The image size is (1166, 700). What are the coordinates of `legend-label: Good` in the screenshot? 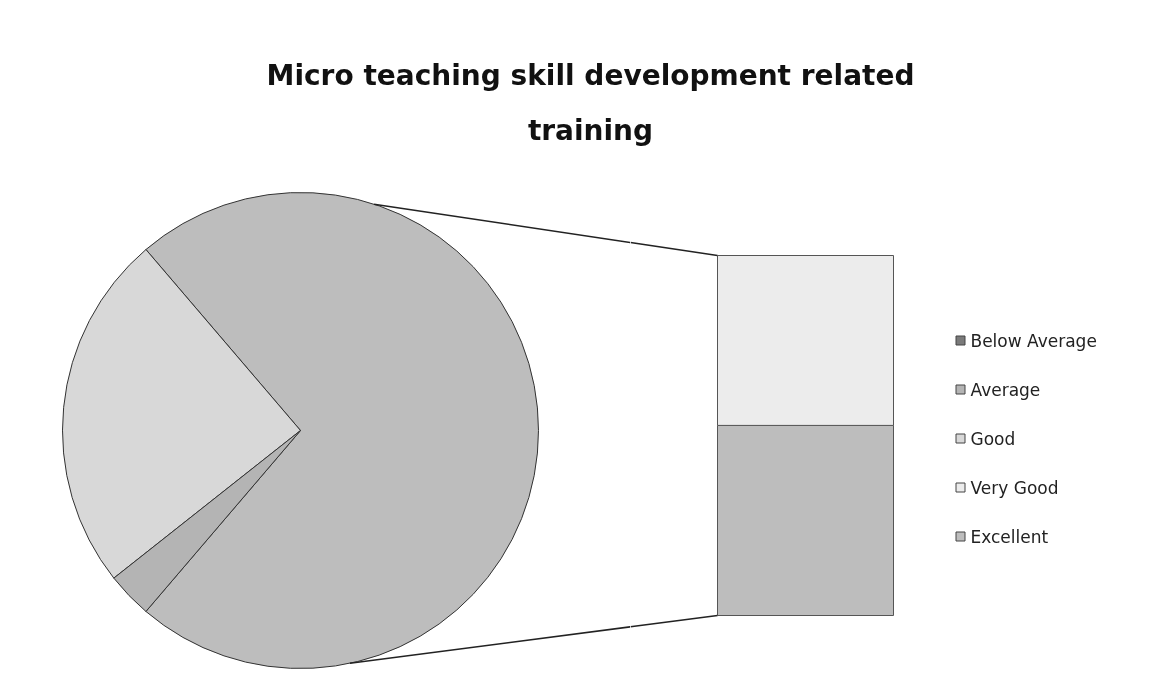 It's located at (993, 438).